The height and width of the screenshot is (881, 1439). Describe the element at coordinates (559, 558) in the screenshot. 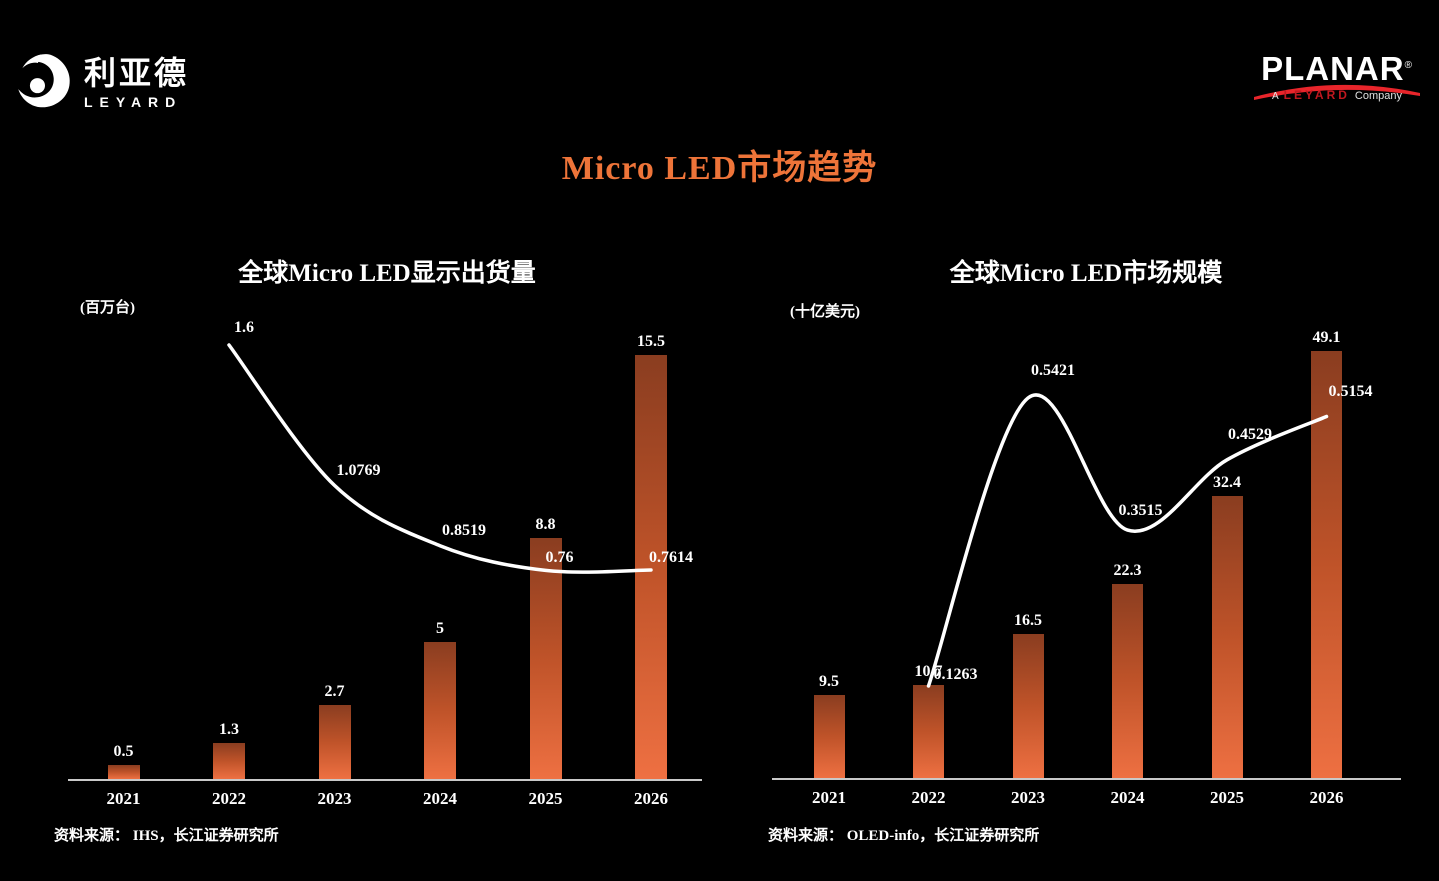

I see `shipments-line-value-2025: 0.76` at that location.